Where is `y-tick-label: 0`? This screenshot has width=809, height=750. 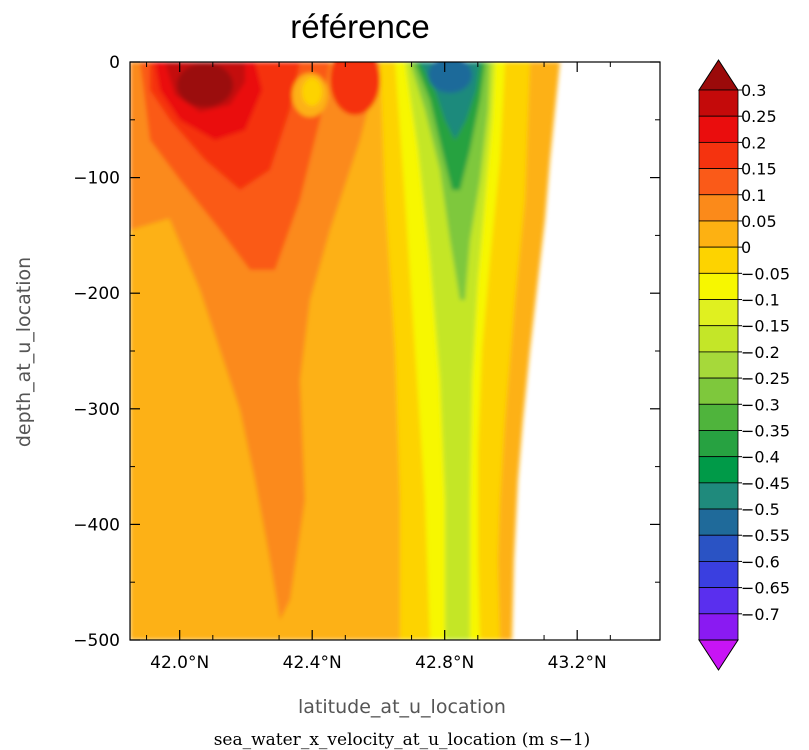
y-tick-label: 0 is located at coordinates (114, 63).